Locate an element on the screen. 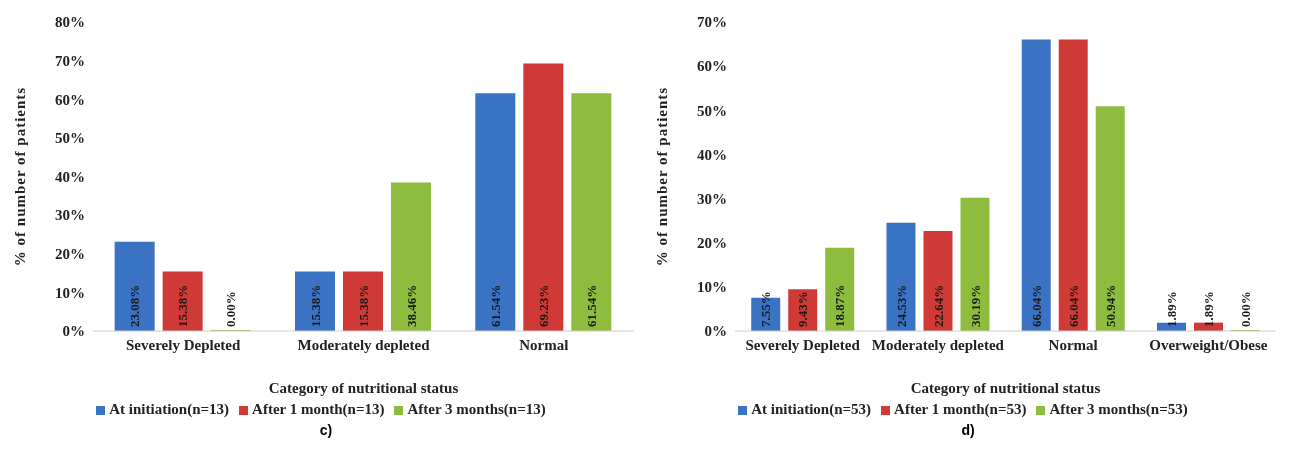 This screenshot has width=1294, height=450. data-label: 7.55% is located at coordinates (766, 309).